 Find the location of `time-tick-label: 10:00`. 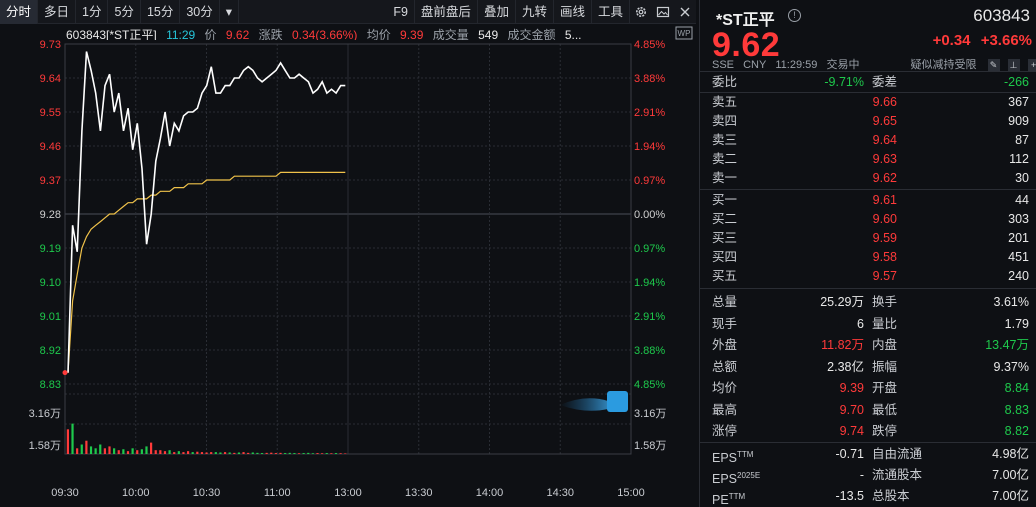

time-tick-label: 10:00 is located at coordinates (136, 493).